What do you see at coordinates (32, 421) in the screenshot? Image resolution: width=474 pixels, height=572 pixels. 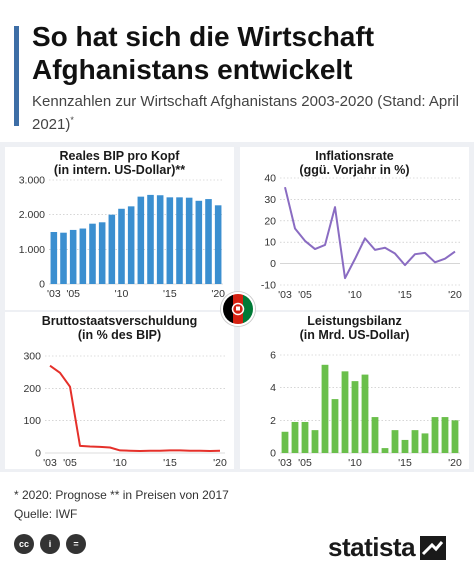 I see `y-tick-label: 100` at bounding box center [32, 421].